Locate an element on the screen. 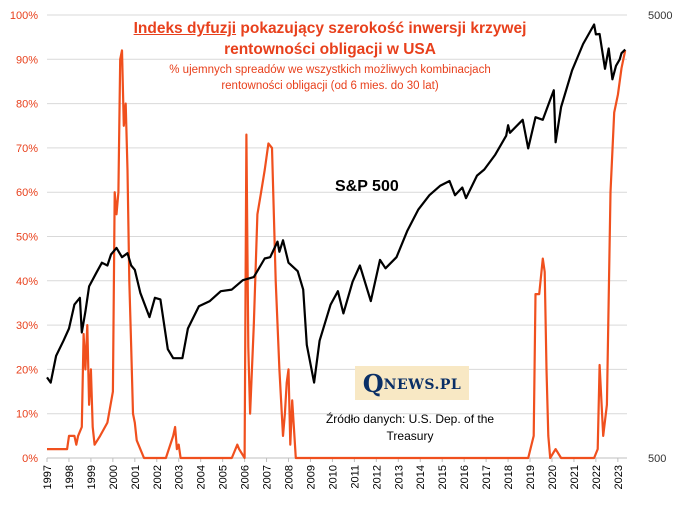 The image size is (686, 507). source-line1: Źródło danych: U.S. Dep. of the is located at coordinates (410, 419).